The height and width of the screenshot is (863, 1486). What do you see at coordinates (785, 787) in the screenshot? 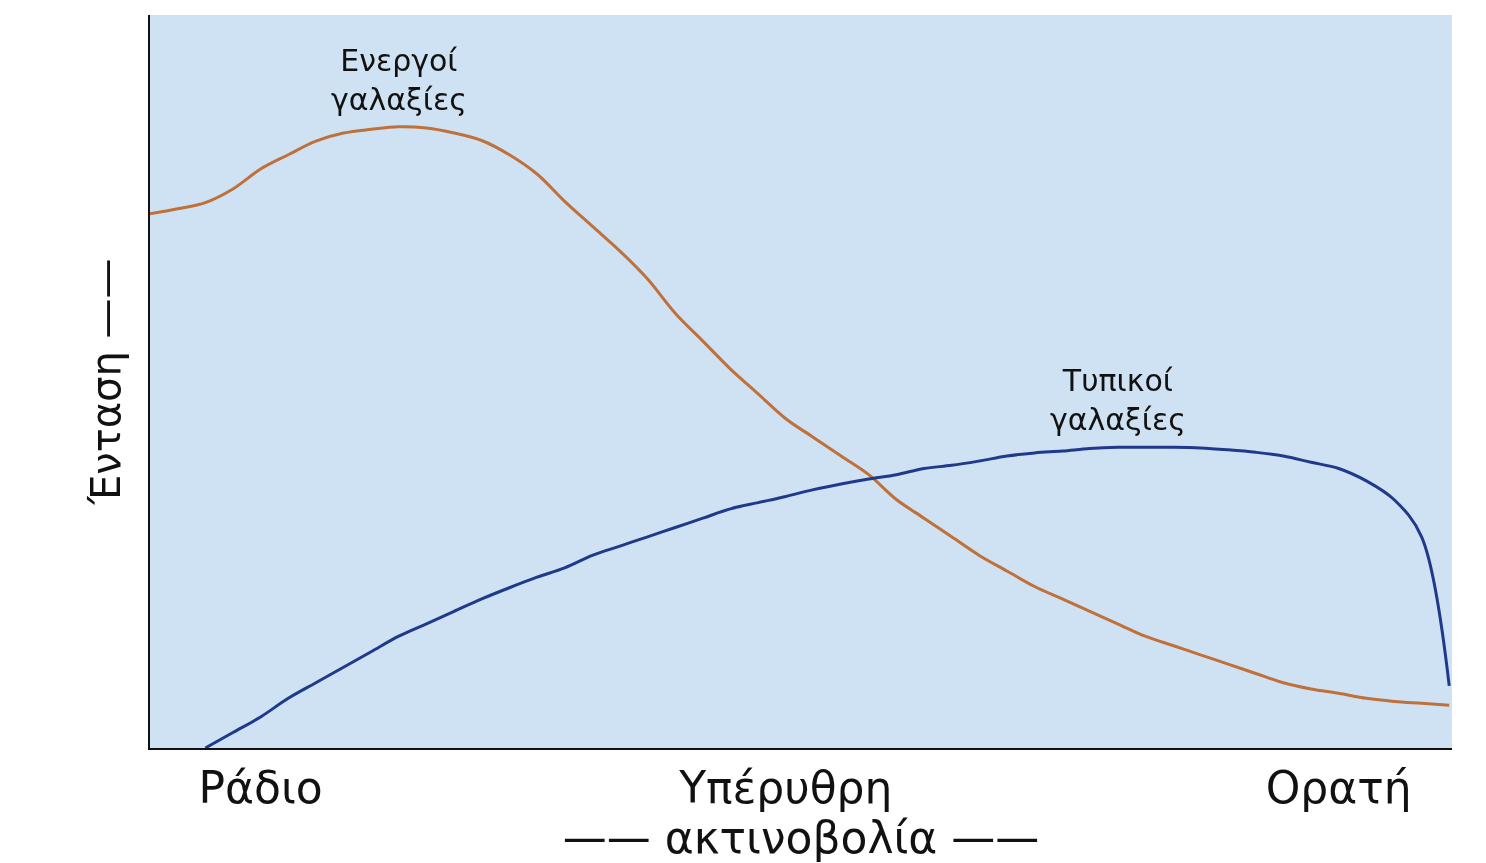
I see `x-tick-label: Υπέρυθρη` at bounding box center [785, 787].